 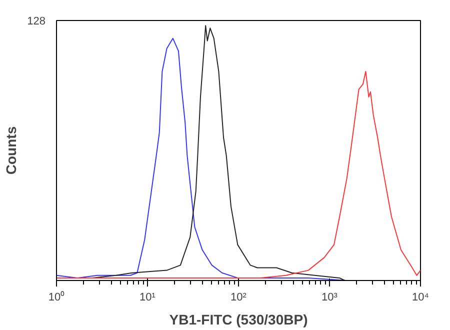 I want to click on x-tick-label: 10⁰, so click(x=56, y=297).